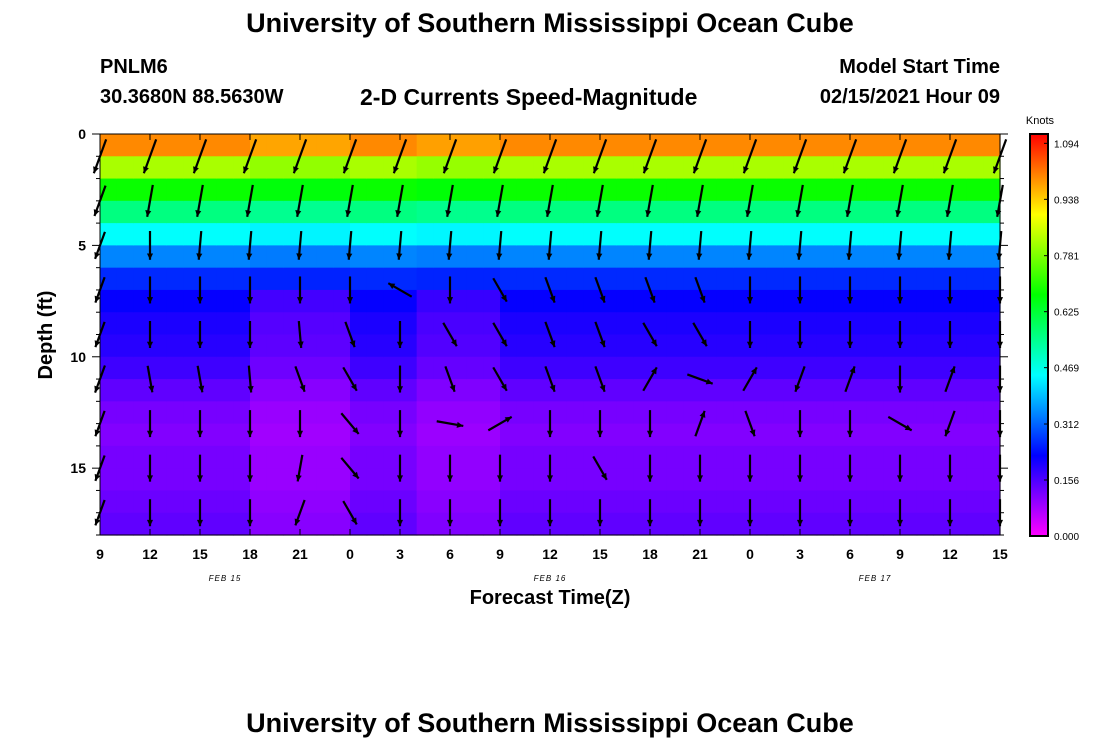  What do you see at coordinates (1066, 481) in the screenshot?
I see `colorbar-tick-label: 0.156` at bounding box center [1066, 481].